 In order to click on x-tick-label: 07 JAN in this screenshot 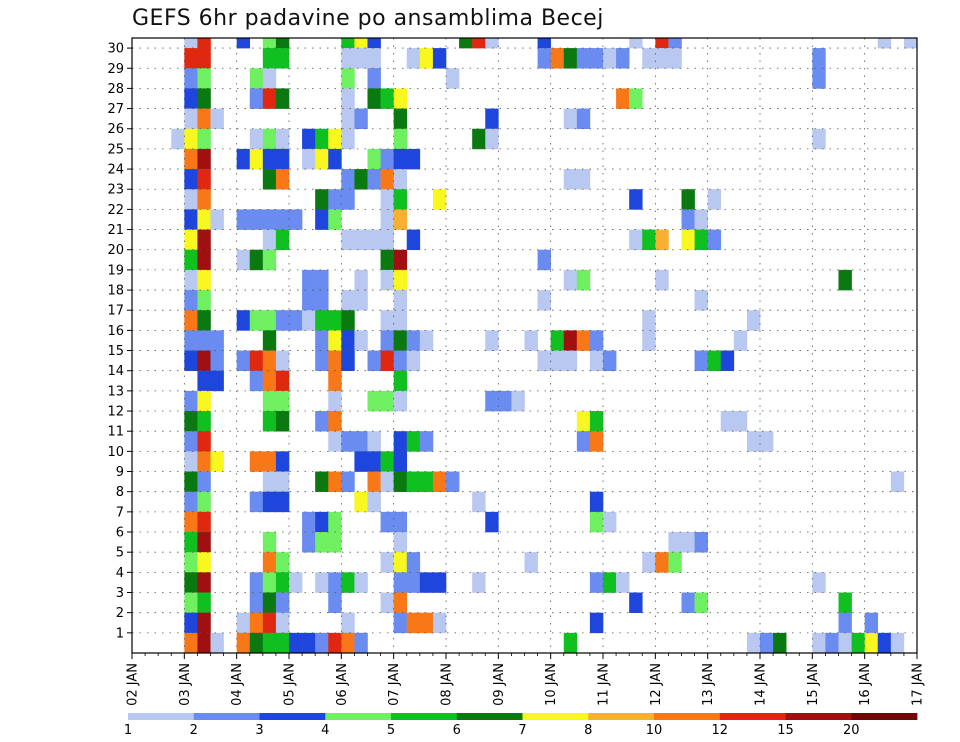, I will do `click(394, 684)`.